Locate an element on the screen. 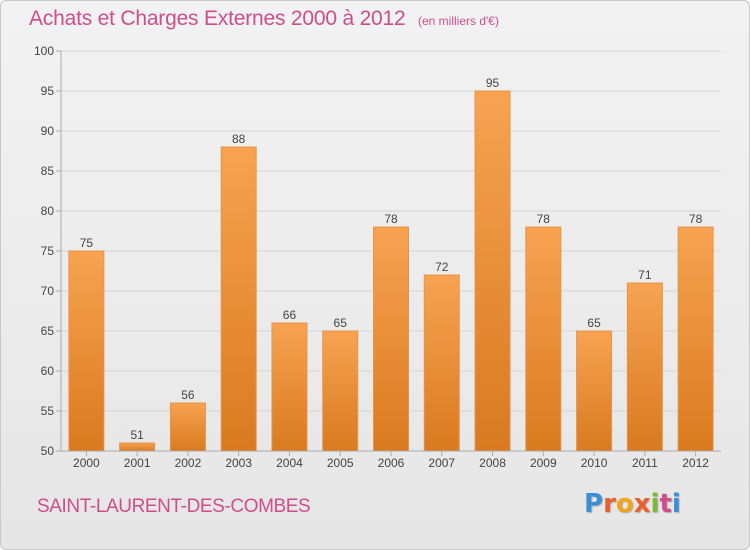  x-tick-label: 2010 is located at coordinates (594, 463).